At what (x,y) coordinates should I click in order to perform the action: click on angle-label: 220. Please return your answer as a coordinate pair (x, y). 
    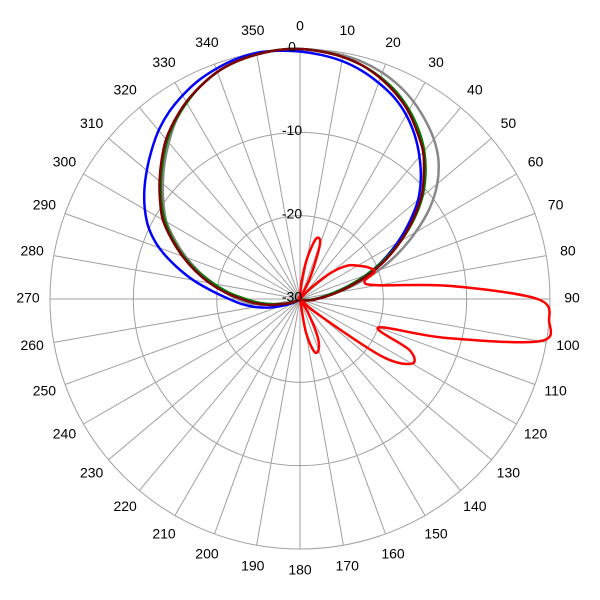
    Looking at the image, I should click on (125, 506).